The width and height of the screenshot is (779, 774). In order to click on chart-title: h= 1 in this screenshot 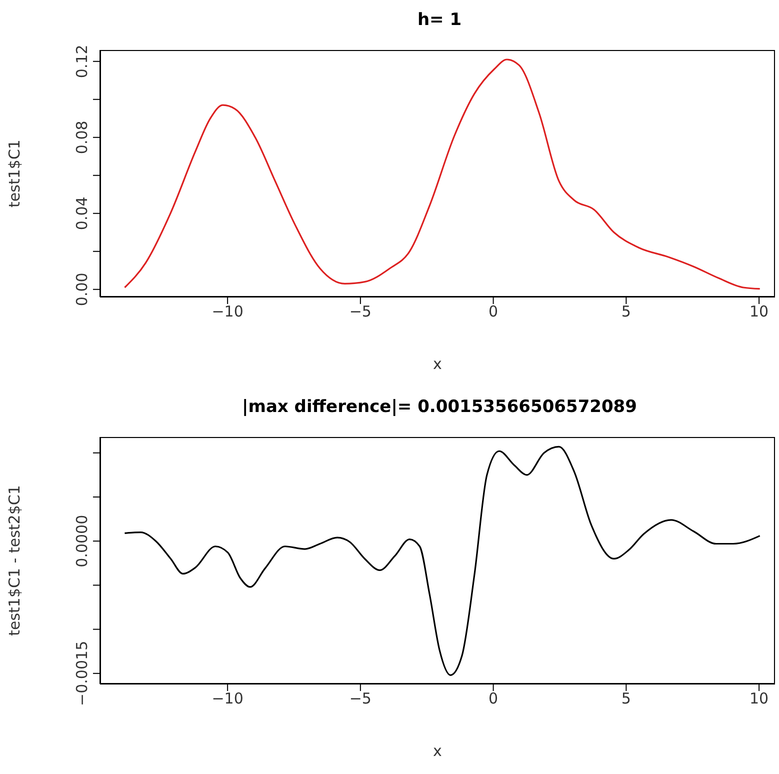, I will do `click(439, 20)`.